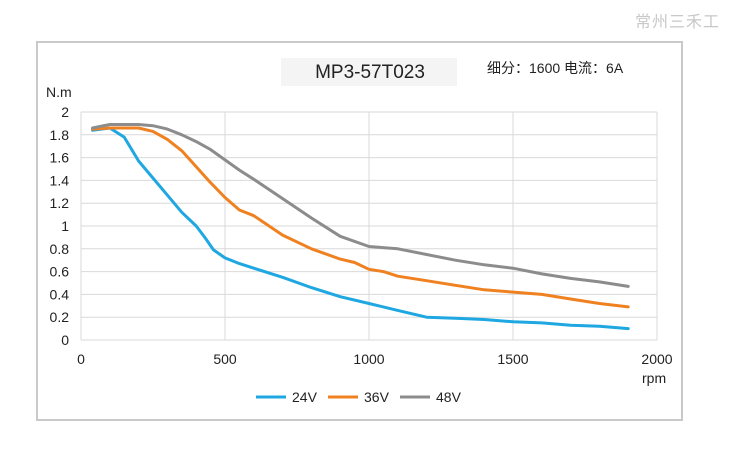  What do you see at coordinates (656, 359) in the screenshot?
I see `x-tick-label: 2000` at bounding box center [656, 359].